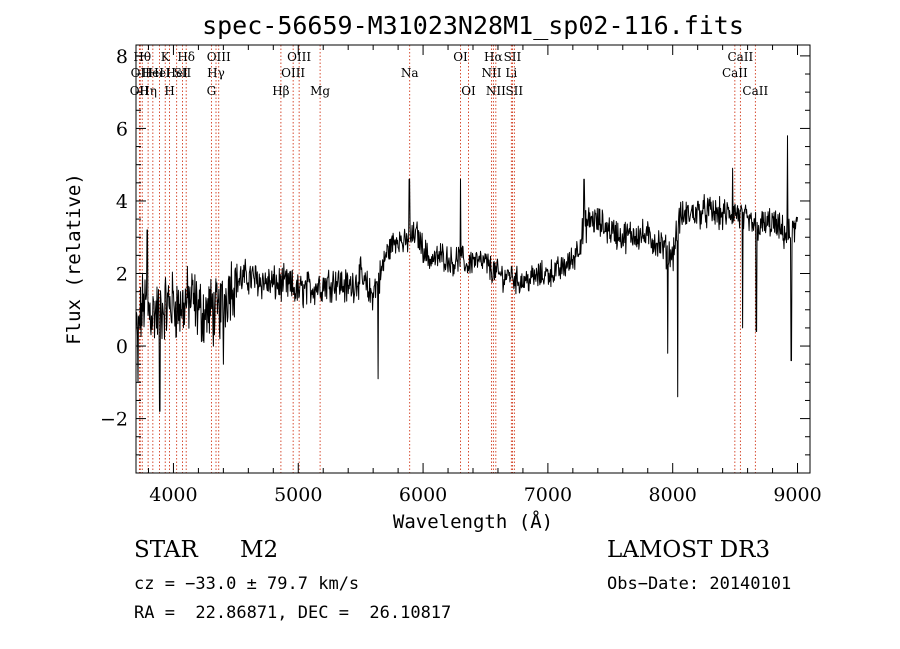 The width and height of the screenshot is (900, 649). What do you see at coordinates (797, 495) in the screenshot?
I see `x-tick-label-5: 9000` at bounding box center [797, 495].